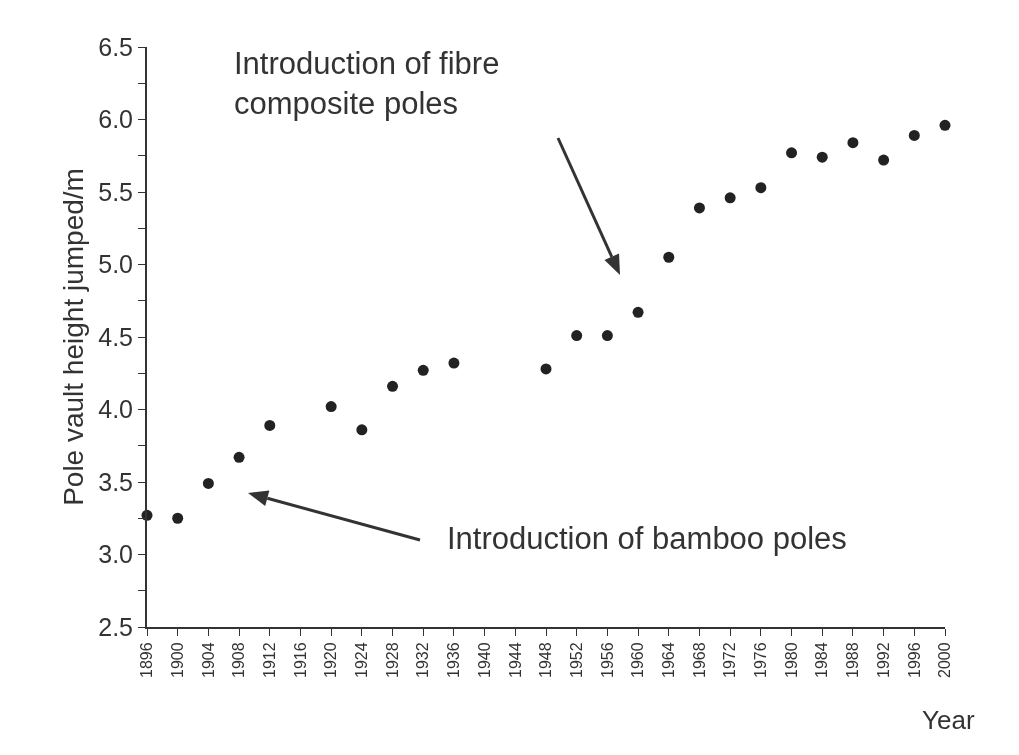 Image resolution: width=1019 pixels, height=755 pixels. What do you see at coordinates (239, 660) in the screenshot?
I see `x-tick-label: 1908` at bounding box center [239, 660].